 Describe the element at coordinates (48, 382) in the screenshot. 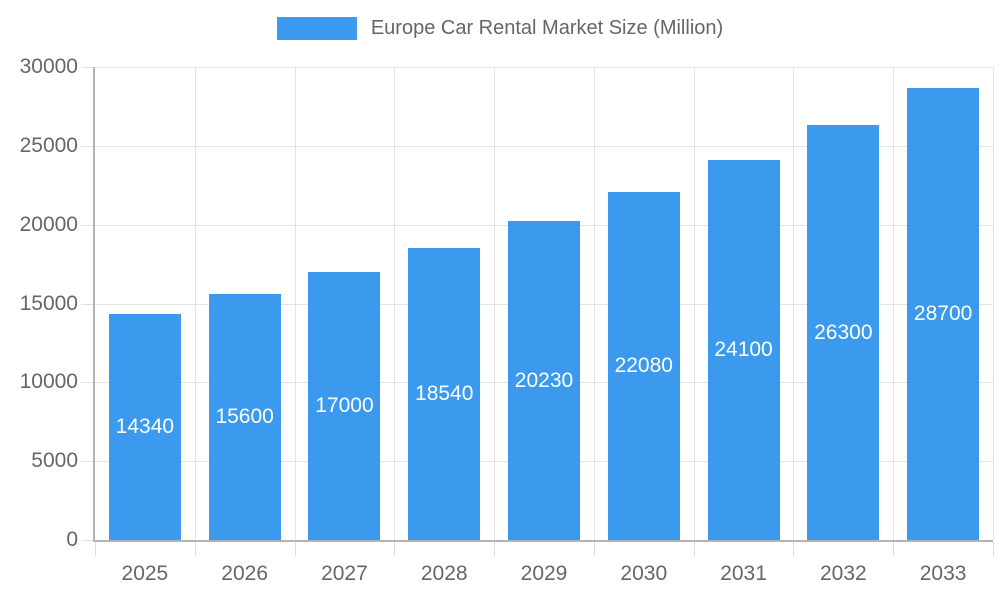

I see `y-tick-label: 10000` at that location.